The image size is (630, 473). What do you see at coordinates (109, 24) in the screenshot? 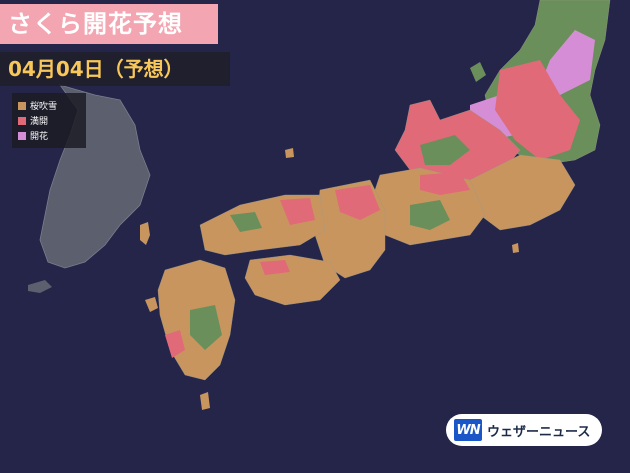
I see `title-banner: さくら開花予想` at bounding box center [109, 24].